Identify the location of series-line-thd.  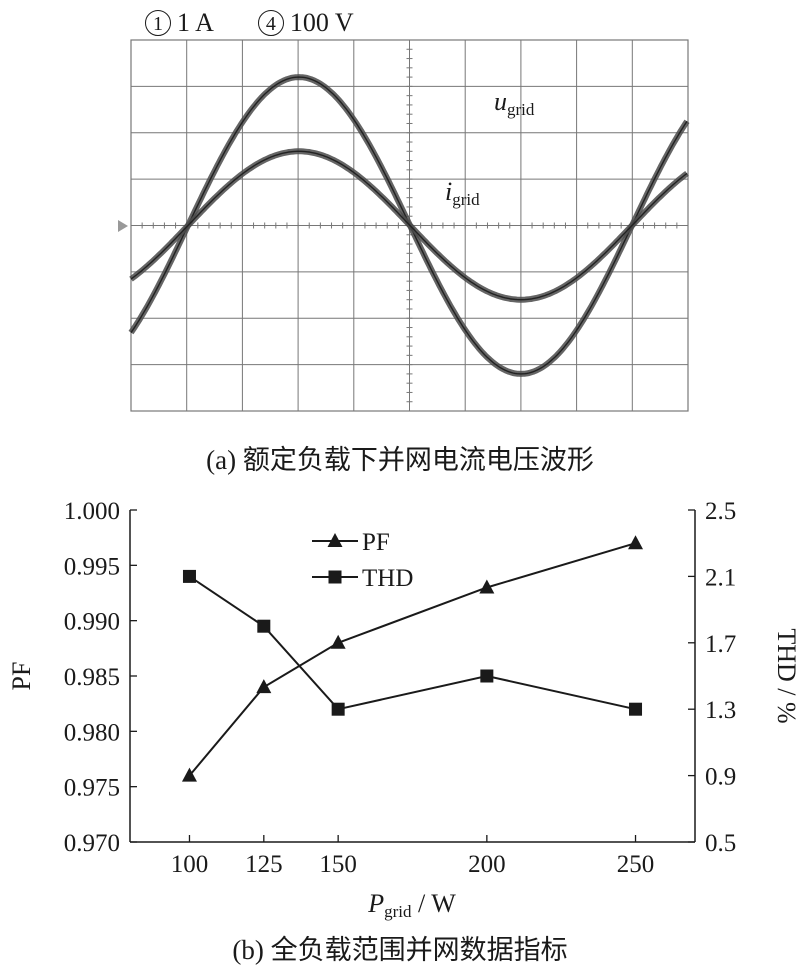
(412, 643).